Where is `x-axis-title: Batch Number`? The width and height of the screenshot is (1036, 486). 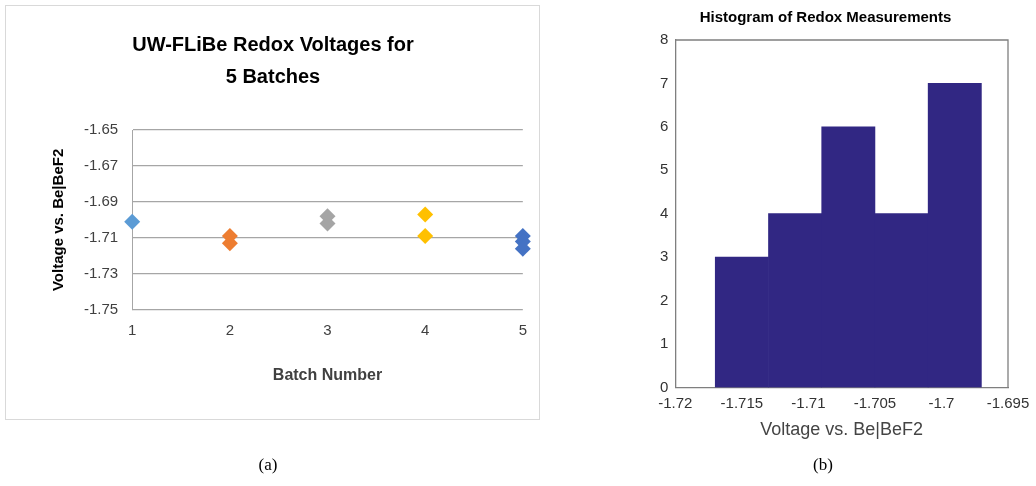
x-axis-title: Batch Number is located at coordinates (327, 374).